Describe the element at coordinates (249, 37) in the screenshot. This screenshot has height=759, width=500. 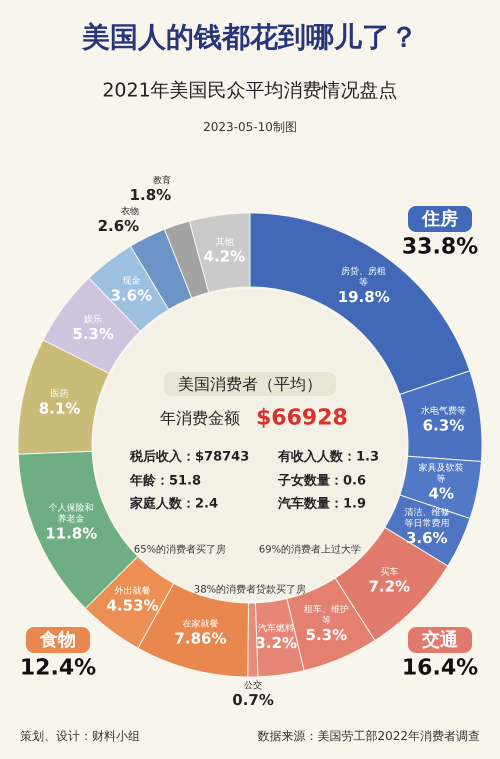
I see `chart-title: 美国人的钱都花到哪儿了？` at that location.